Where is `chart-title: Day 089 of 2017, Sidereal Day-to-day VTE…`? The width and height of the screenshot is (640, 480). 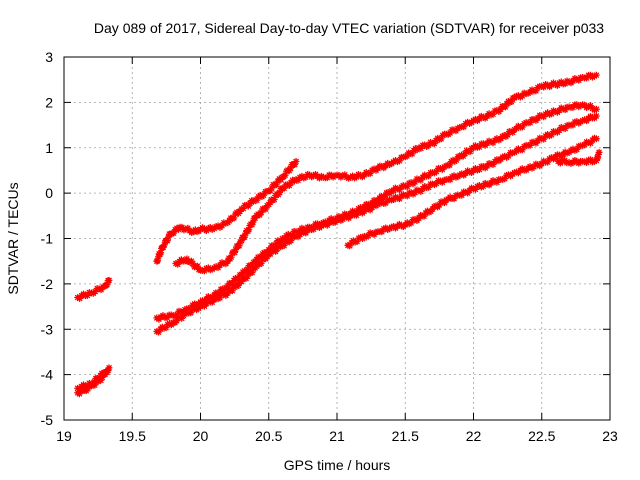 chart-title: Day 089 of 2017, Sidereal Day-to-day VTE… is located at coordinates (349, 28).